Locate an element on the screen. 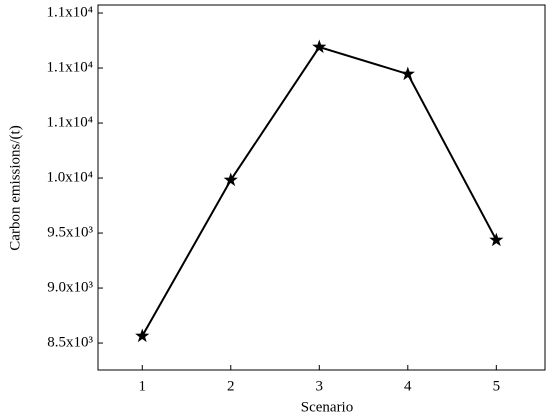 The width and height of the screenshot is (550, 420). x-tick-label: 2 is located at coordinates (231, 386).